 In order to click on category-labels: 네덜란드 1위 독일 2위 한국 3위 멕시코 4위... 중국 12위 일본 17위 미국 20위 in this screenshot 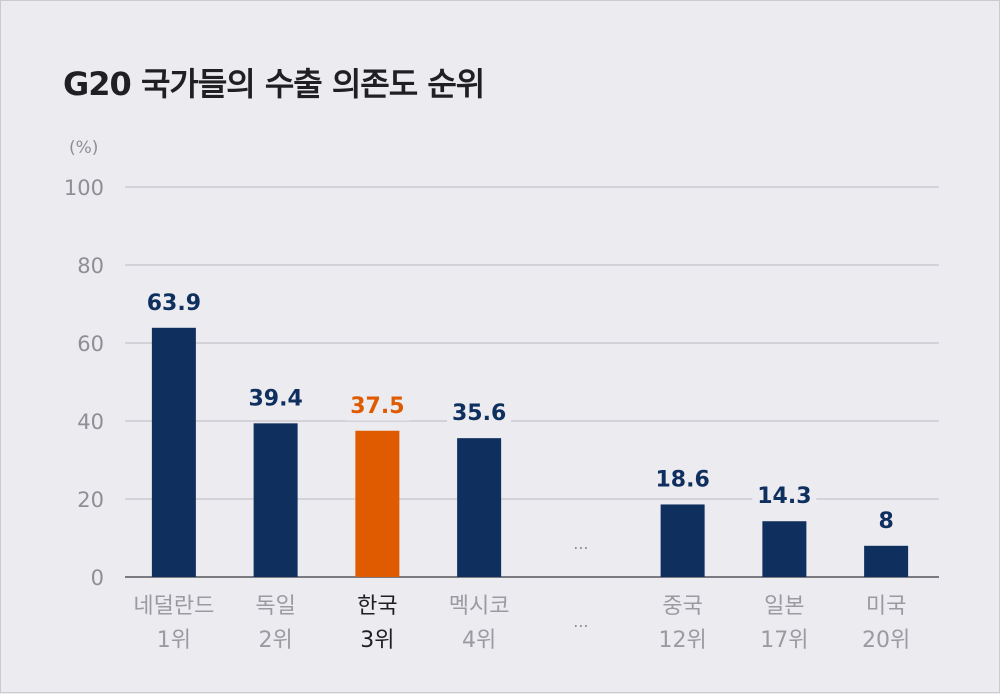, I will do `click(521, 623)`.